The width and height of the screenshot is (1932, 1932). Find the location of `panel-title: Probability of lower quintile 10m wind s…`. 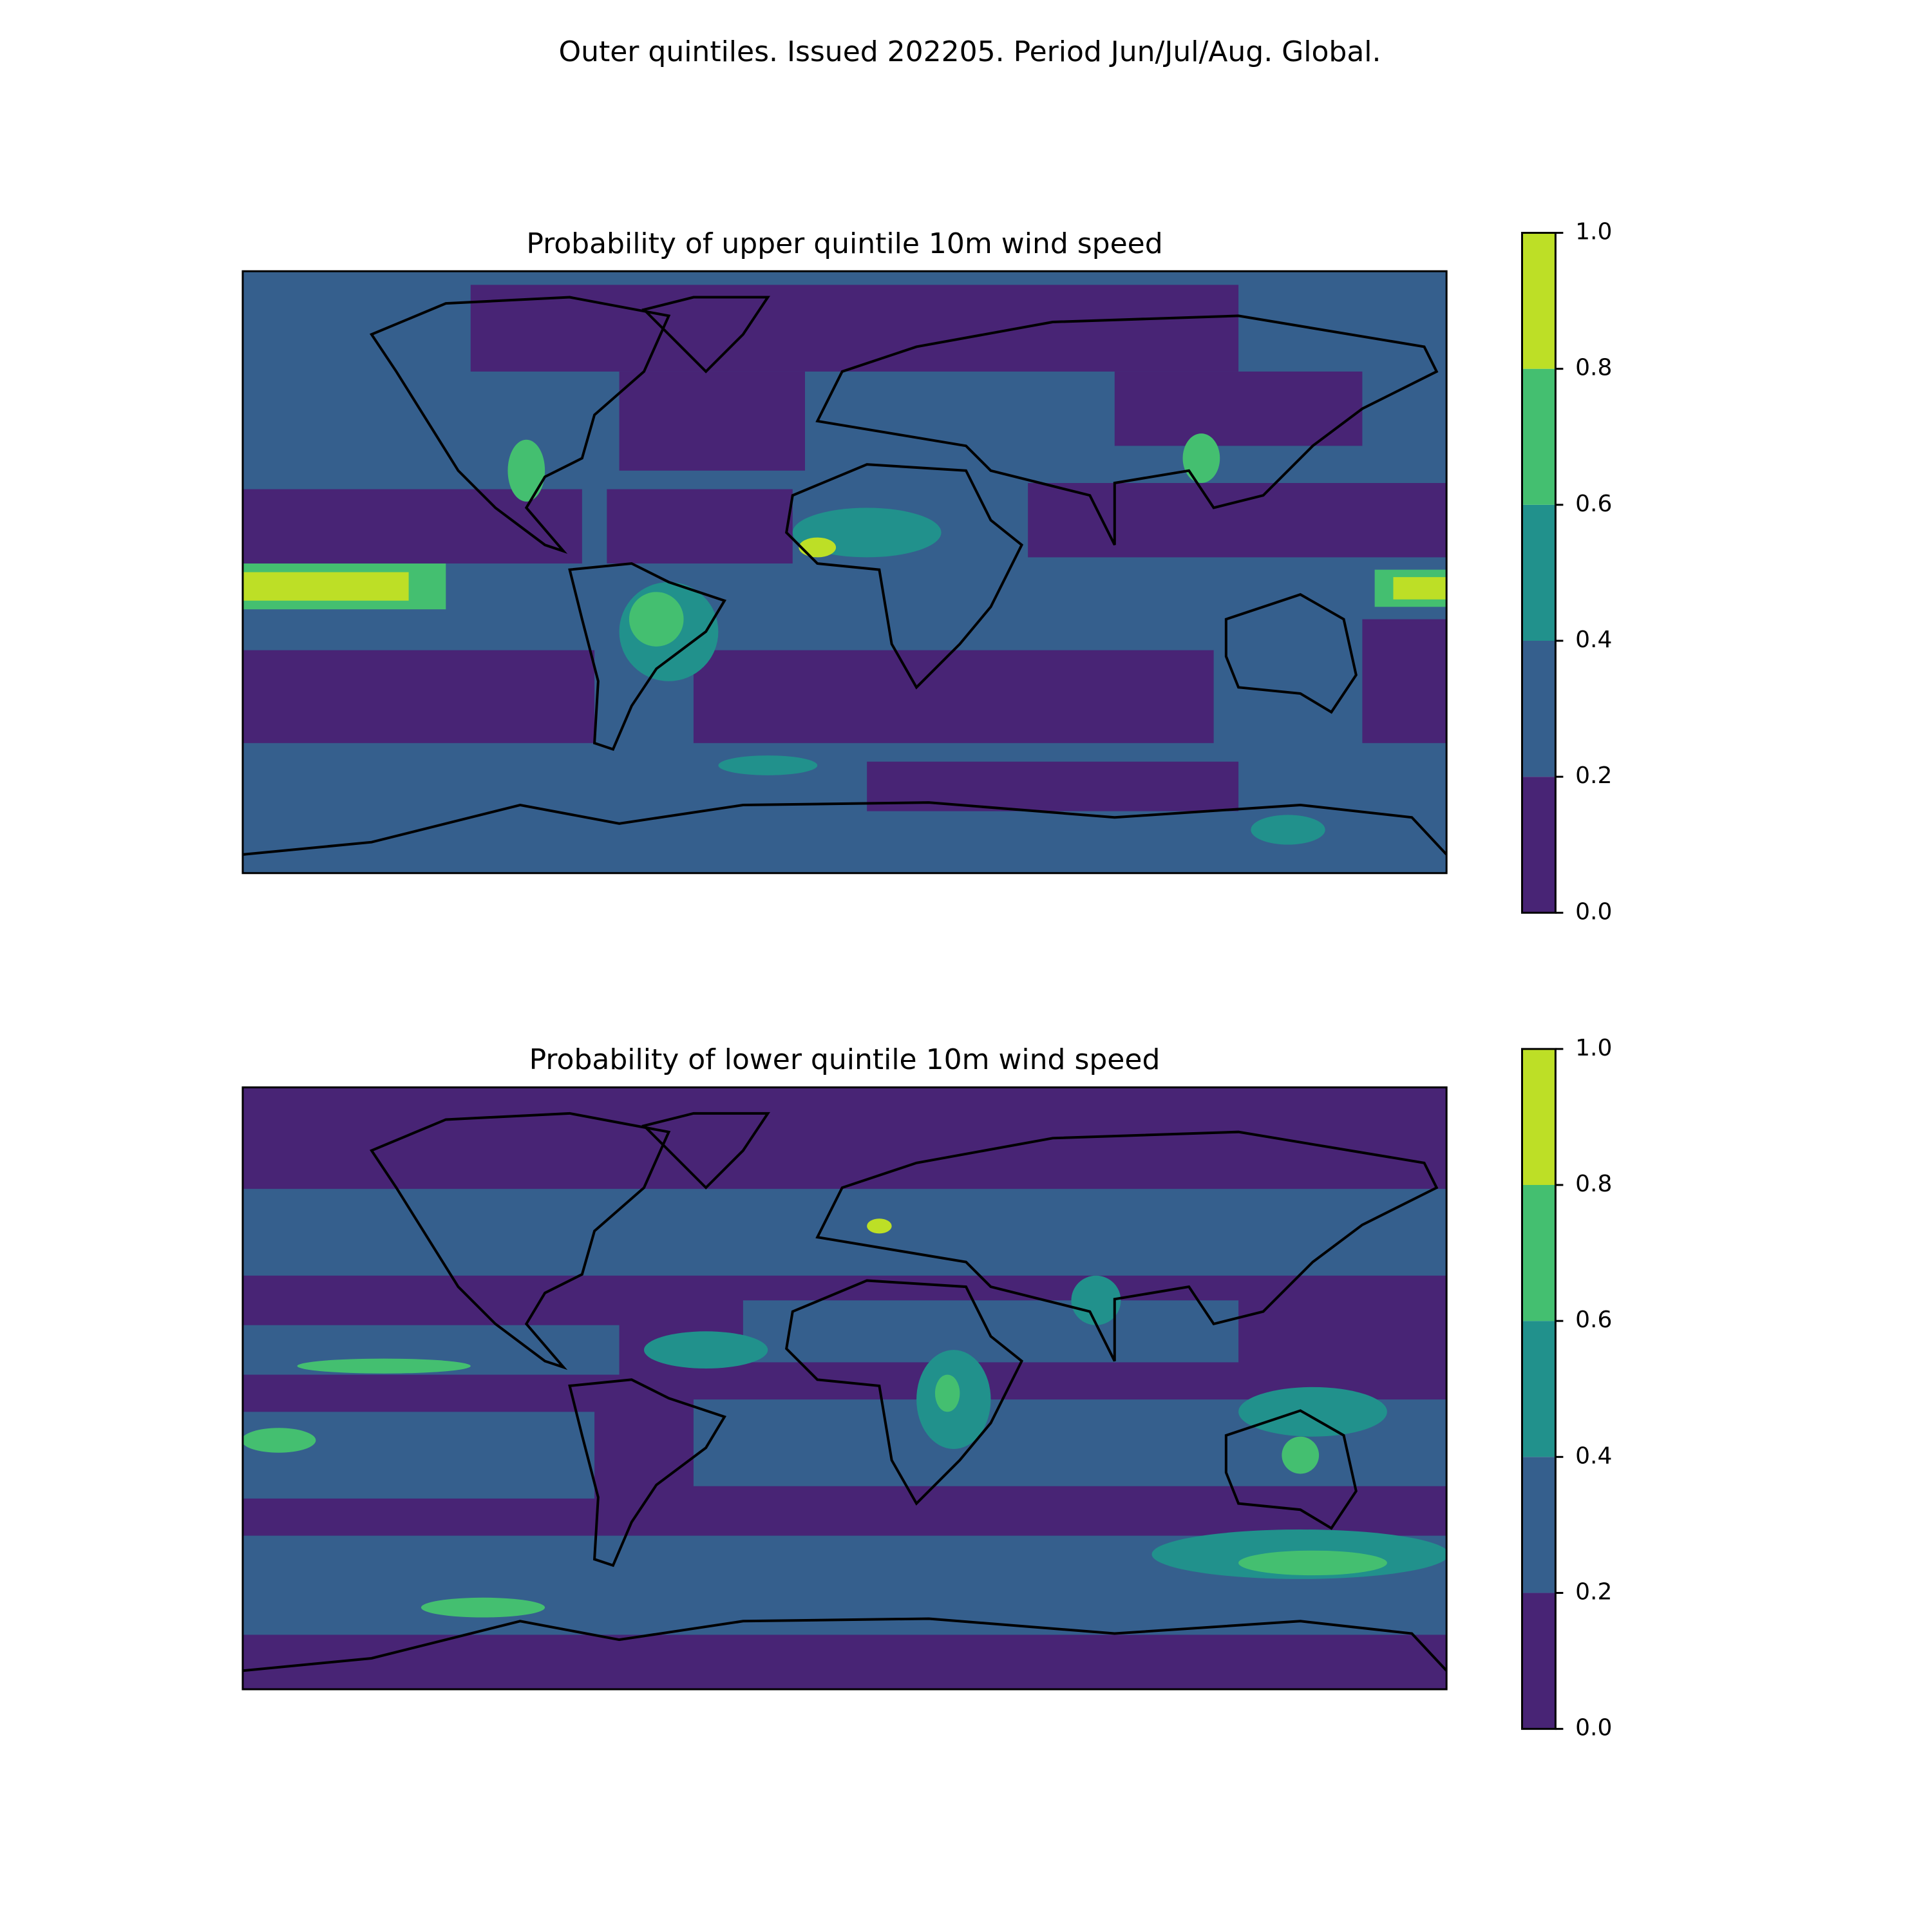

panel-title: Probability of lower quintile 10m wind s… is located at coordinates (845, 1060).